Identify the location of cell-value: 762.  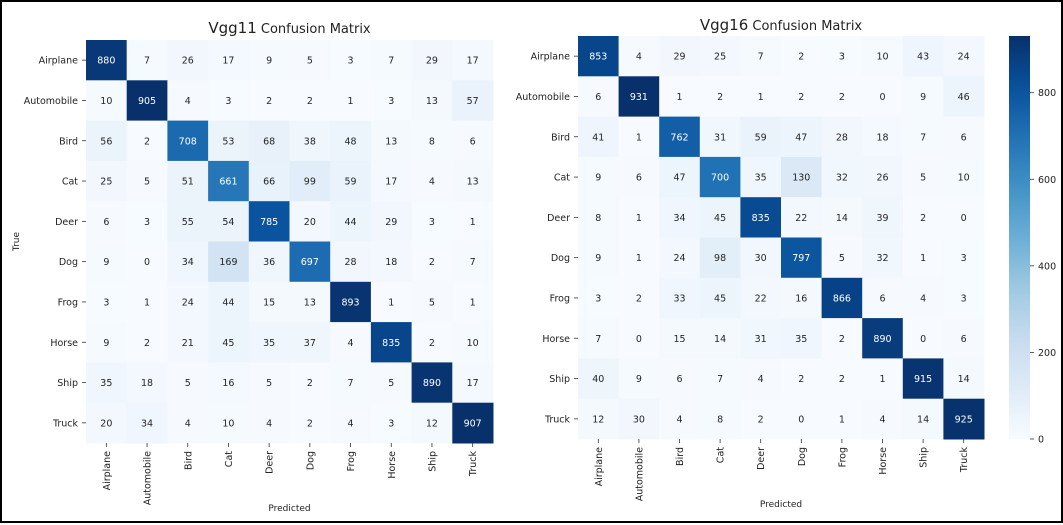
(679, 137).